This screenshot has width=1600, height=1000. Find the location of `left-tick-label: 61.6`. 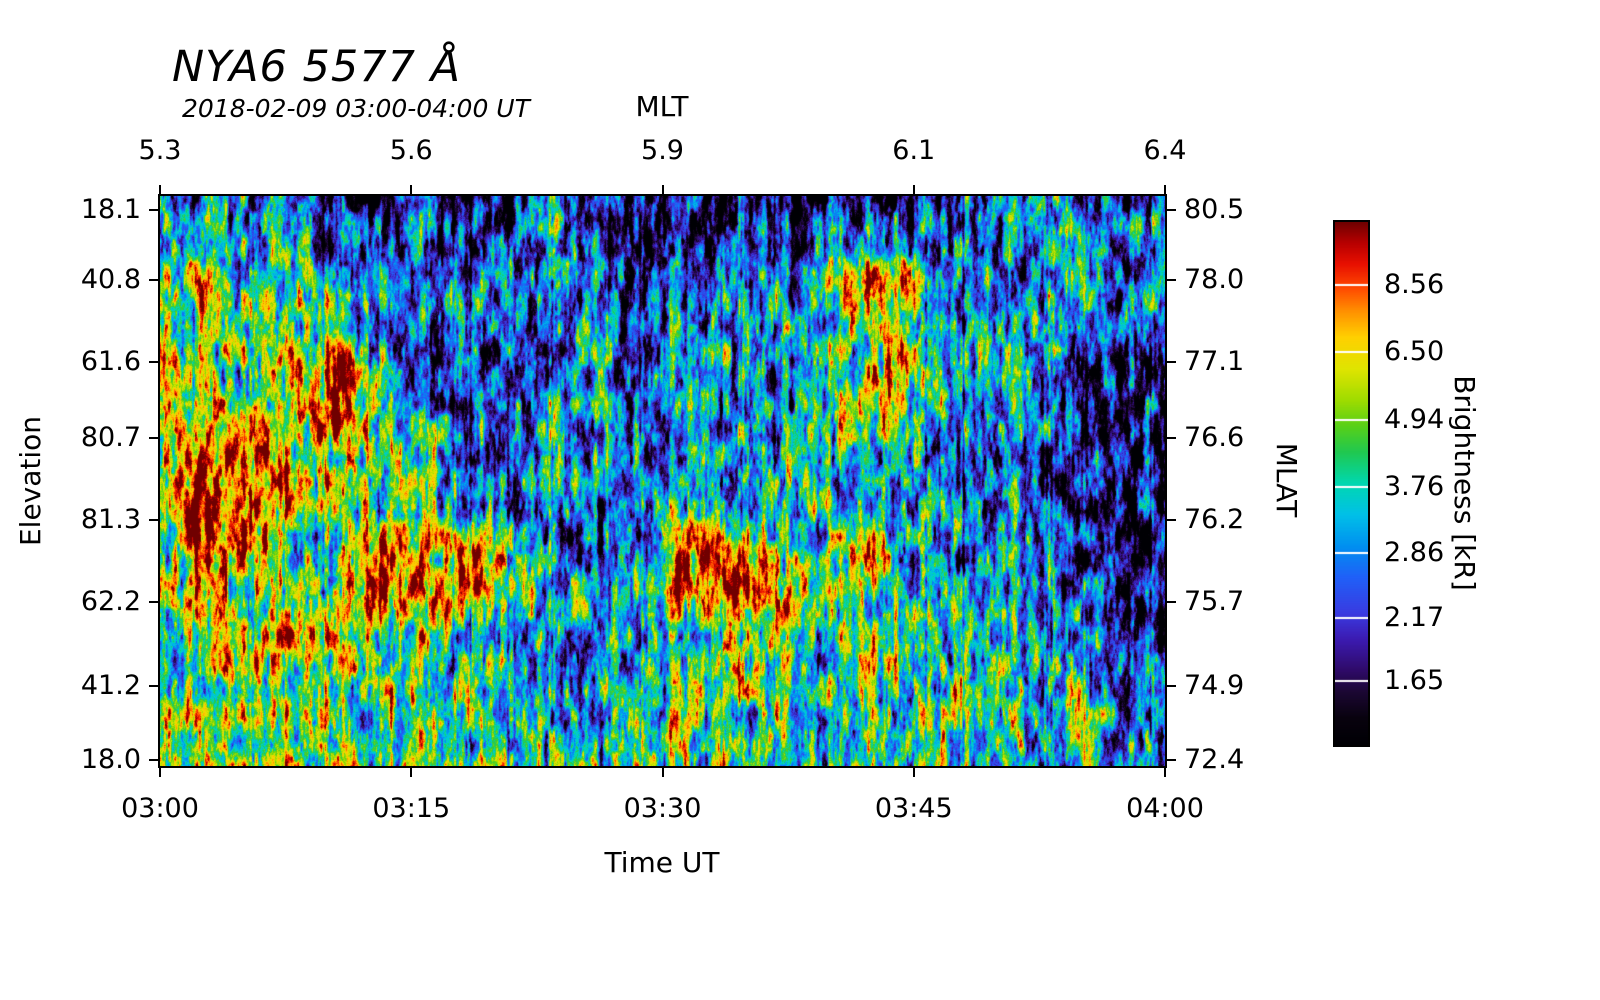

left-tick-label: 61.6 is located at coordinates (110, 361).